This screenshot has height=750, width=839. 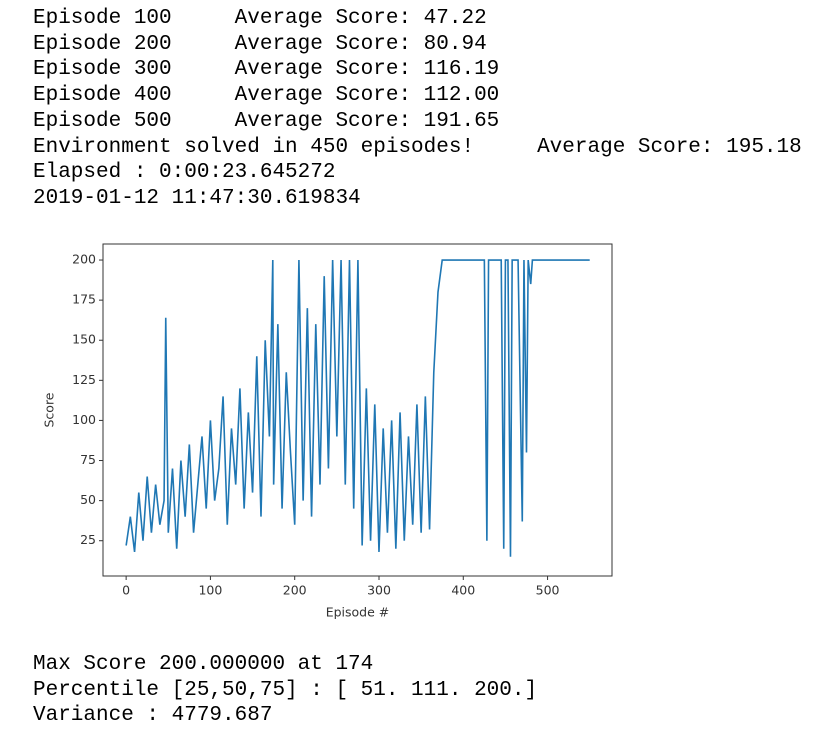 What do you see at coordinates (84, 379) in the screenshot?
I see `y-tick-label: 125` at bounding box center [84, 379].